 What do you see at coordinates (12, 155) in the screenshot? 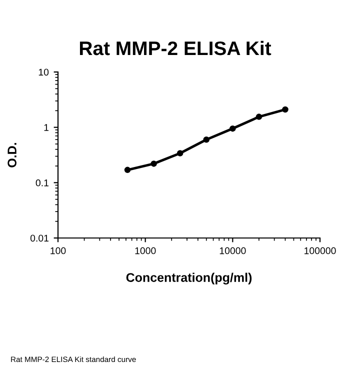
I see `y-axis-title: O.D.` at bounding box center [12, 155].